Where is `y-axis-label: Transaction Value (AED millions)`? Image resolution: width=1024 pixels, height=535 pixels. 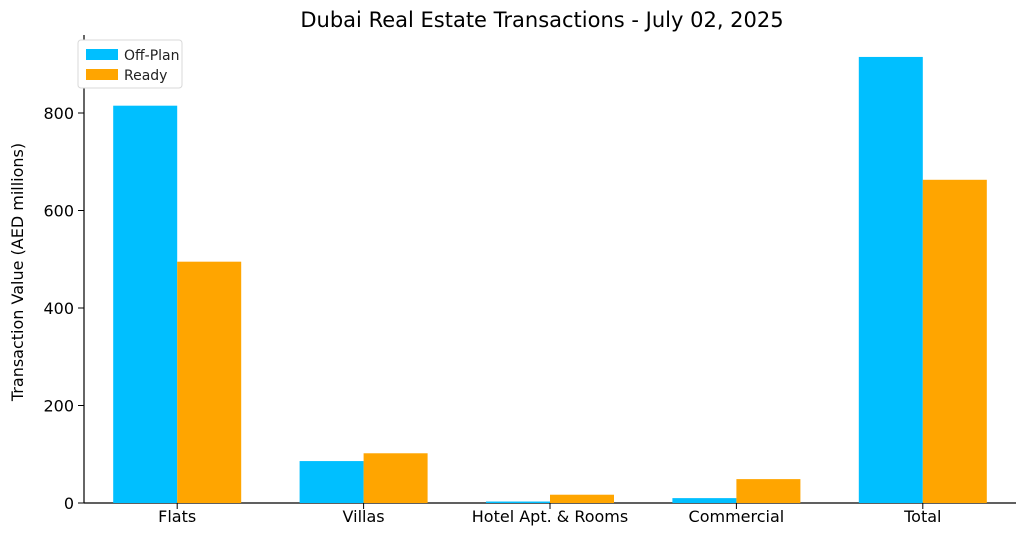
y-axis-label: Transaction Value (AED millions) is located at coordinates (17, 272).